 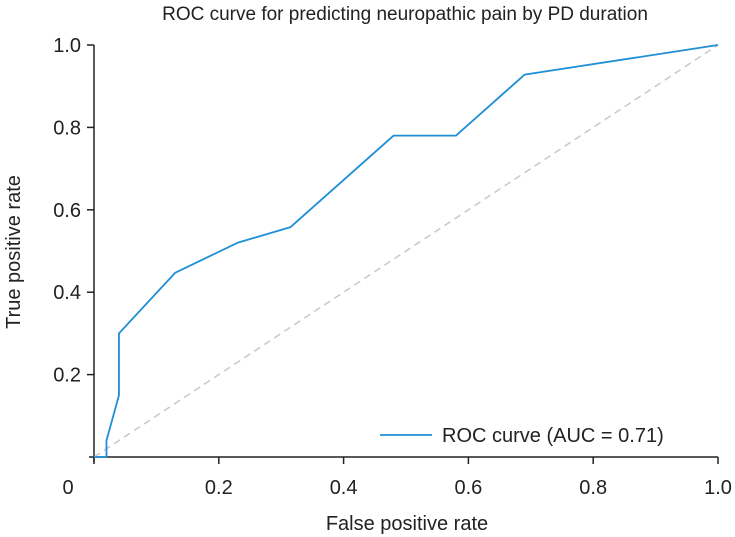 I want to click on y-tick-label: 0.2, so click(x=67, y=376).